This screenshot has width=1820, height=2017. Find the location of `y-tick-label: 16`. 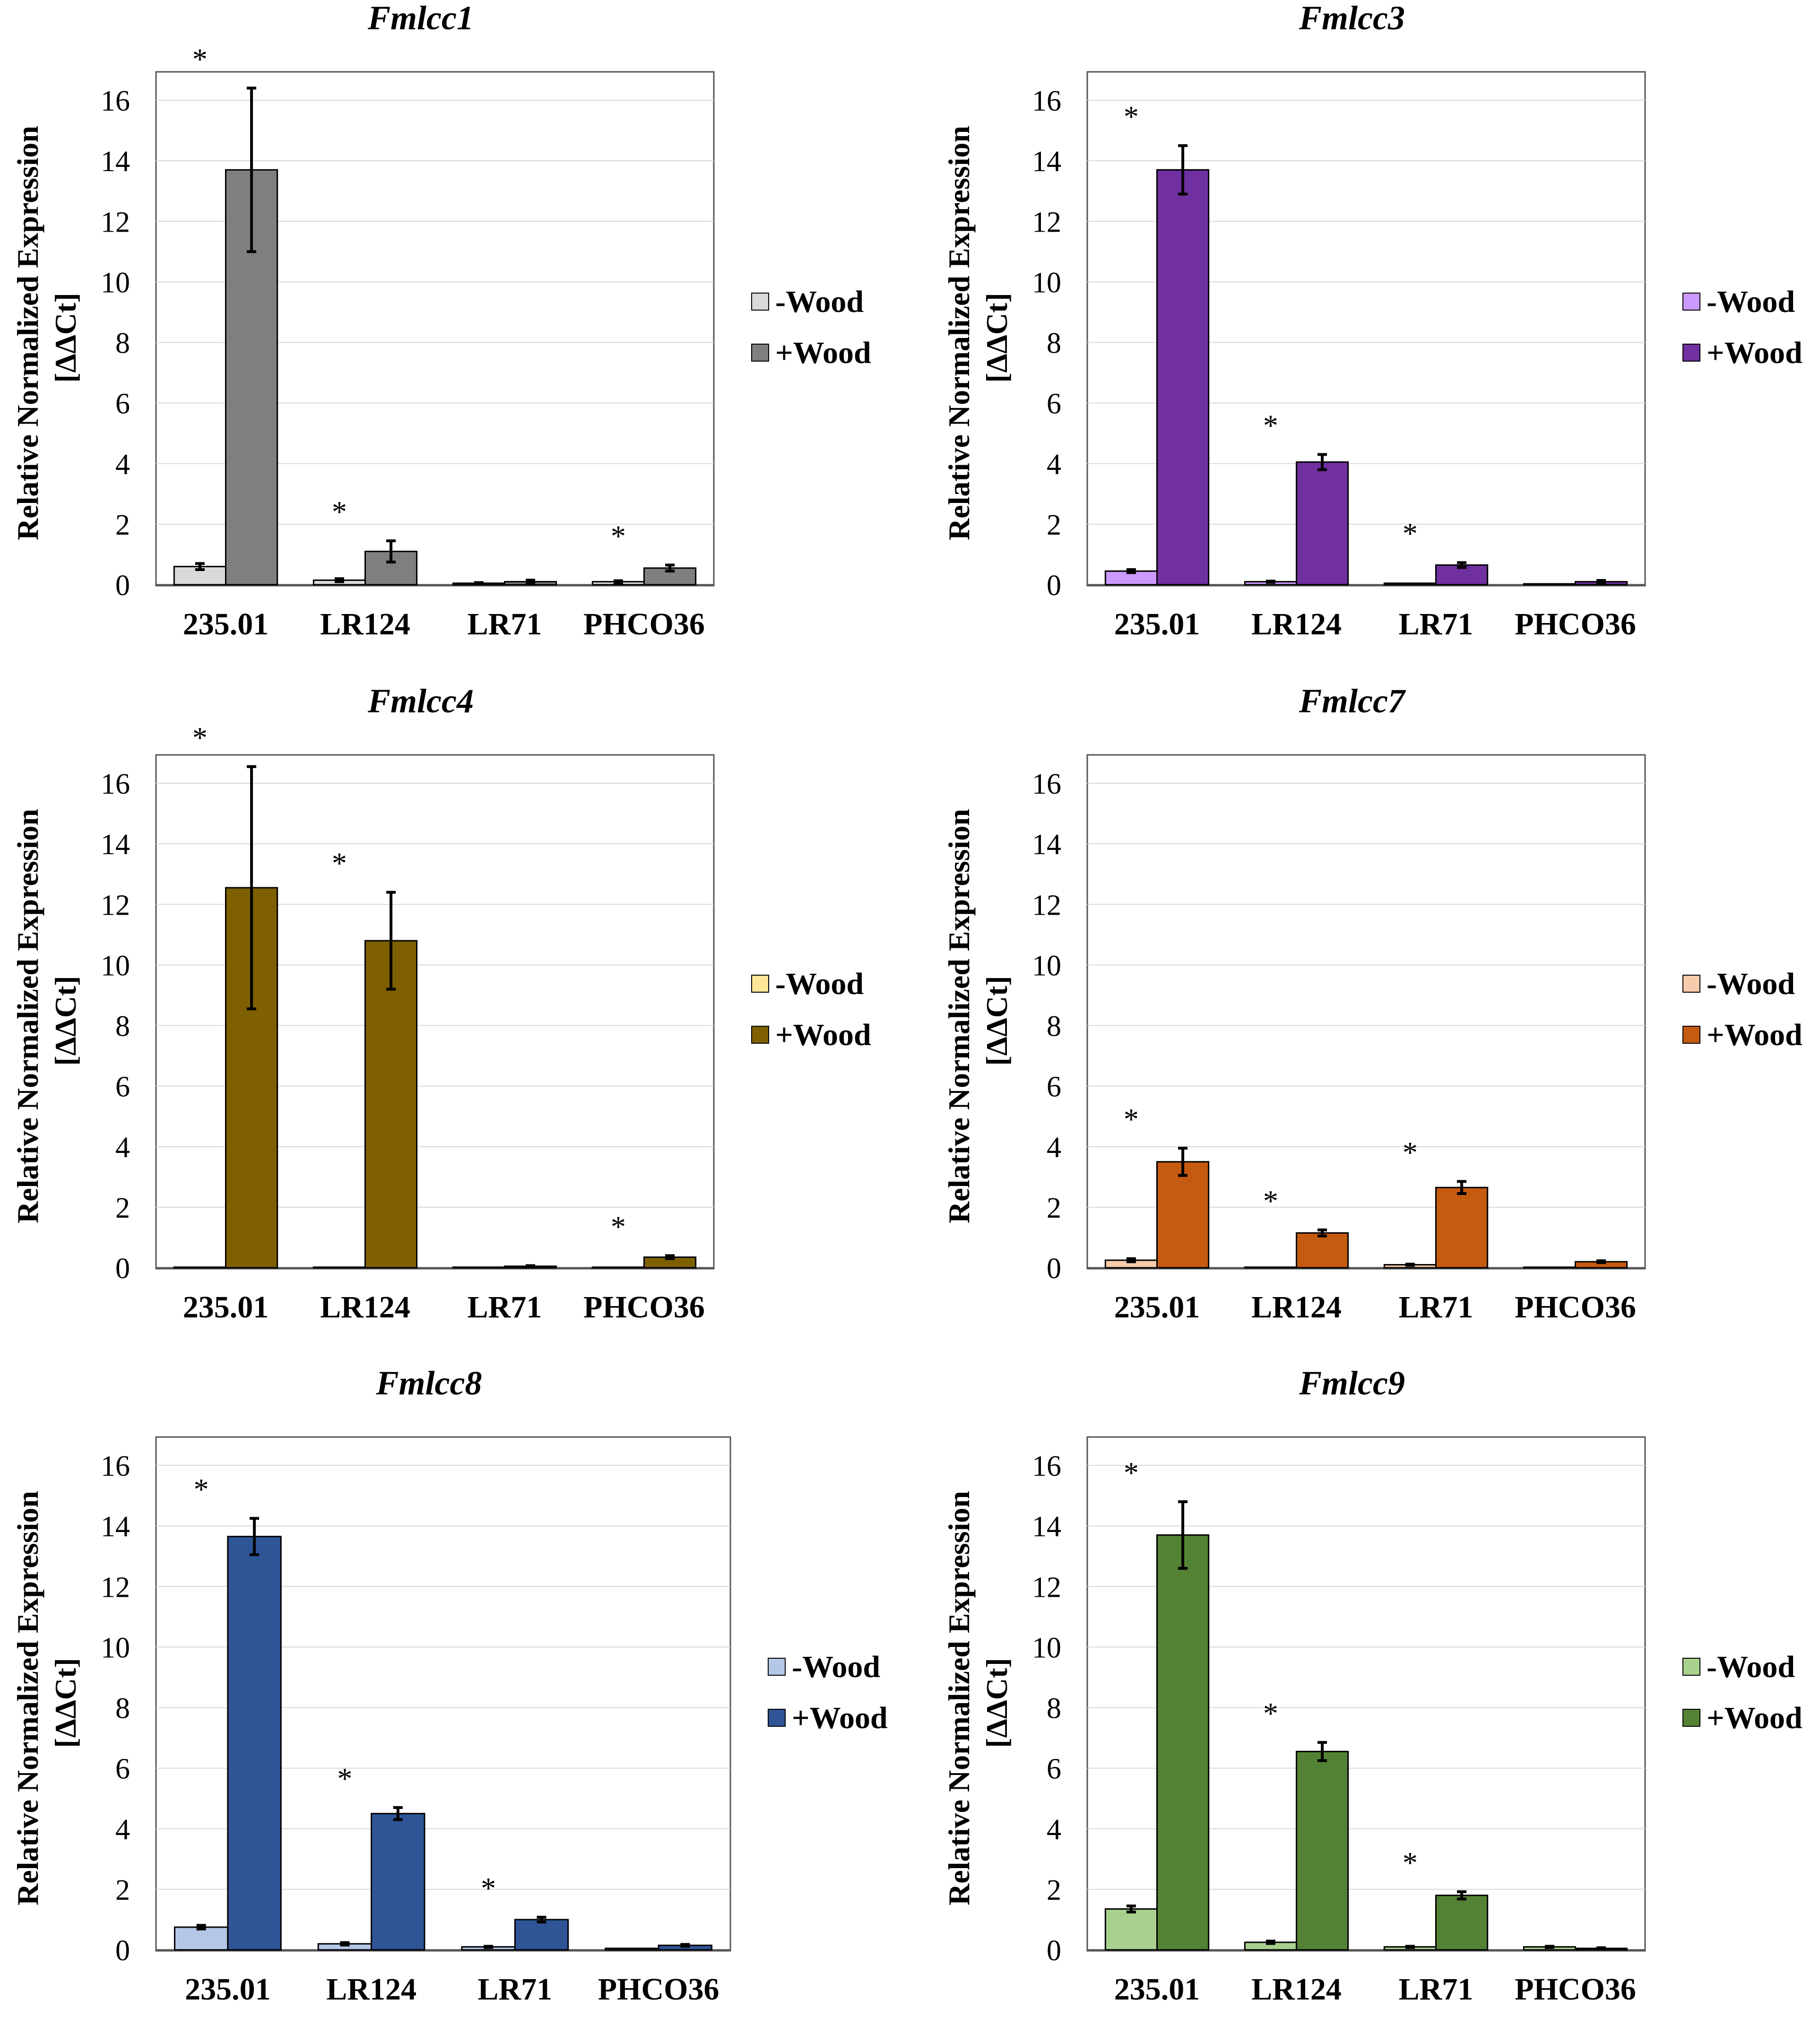

y-tick-label: 16 is located at coordinates (115, 1466).